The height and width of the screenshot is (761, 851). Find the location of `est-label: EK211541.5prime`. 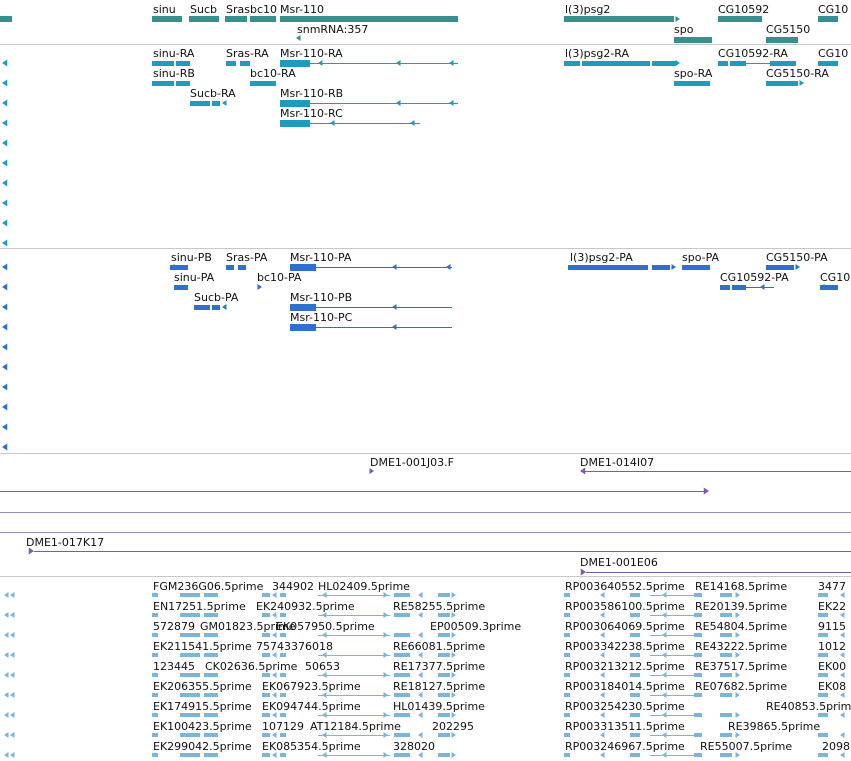

est-label: EK211541.5prime is located at coordinates (202, 646).